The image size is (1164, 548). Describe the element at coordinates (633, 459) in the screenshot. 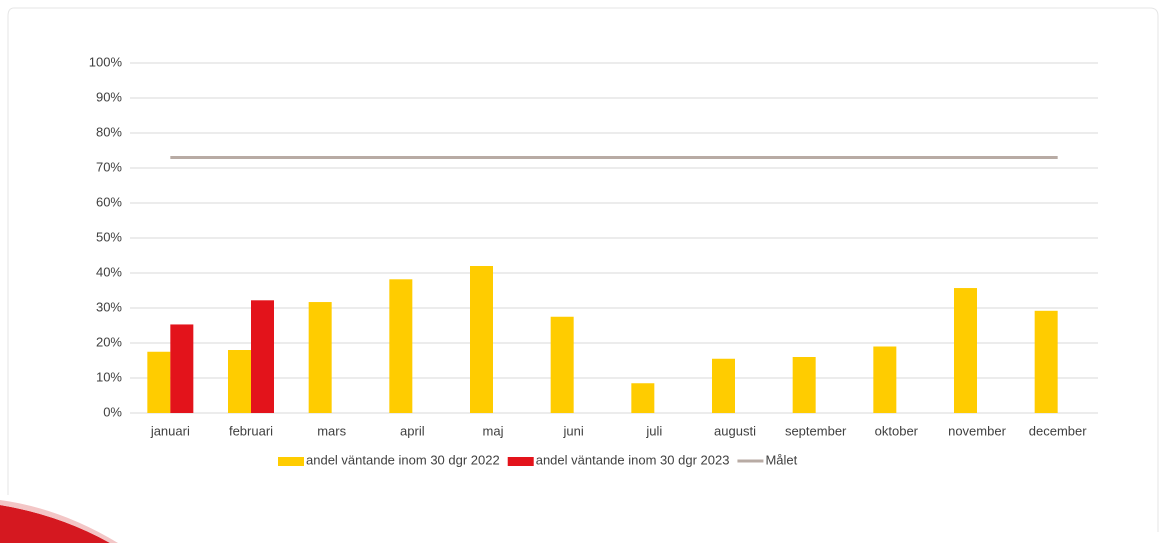

I see `legend-label: andel väntande inom 30 dgr 2023` at that location.